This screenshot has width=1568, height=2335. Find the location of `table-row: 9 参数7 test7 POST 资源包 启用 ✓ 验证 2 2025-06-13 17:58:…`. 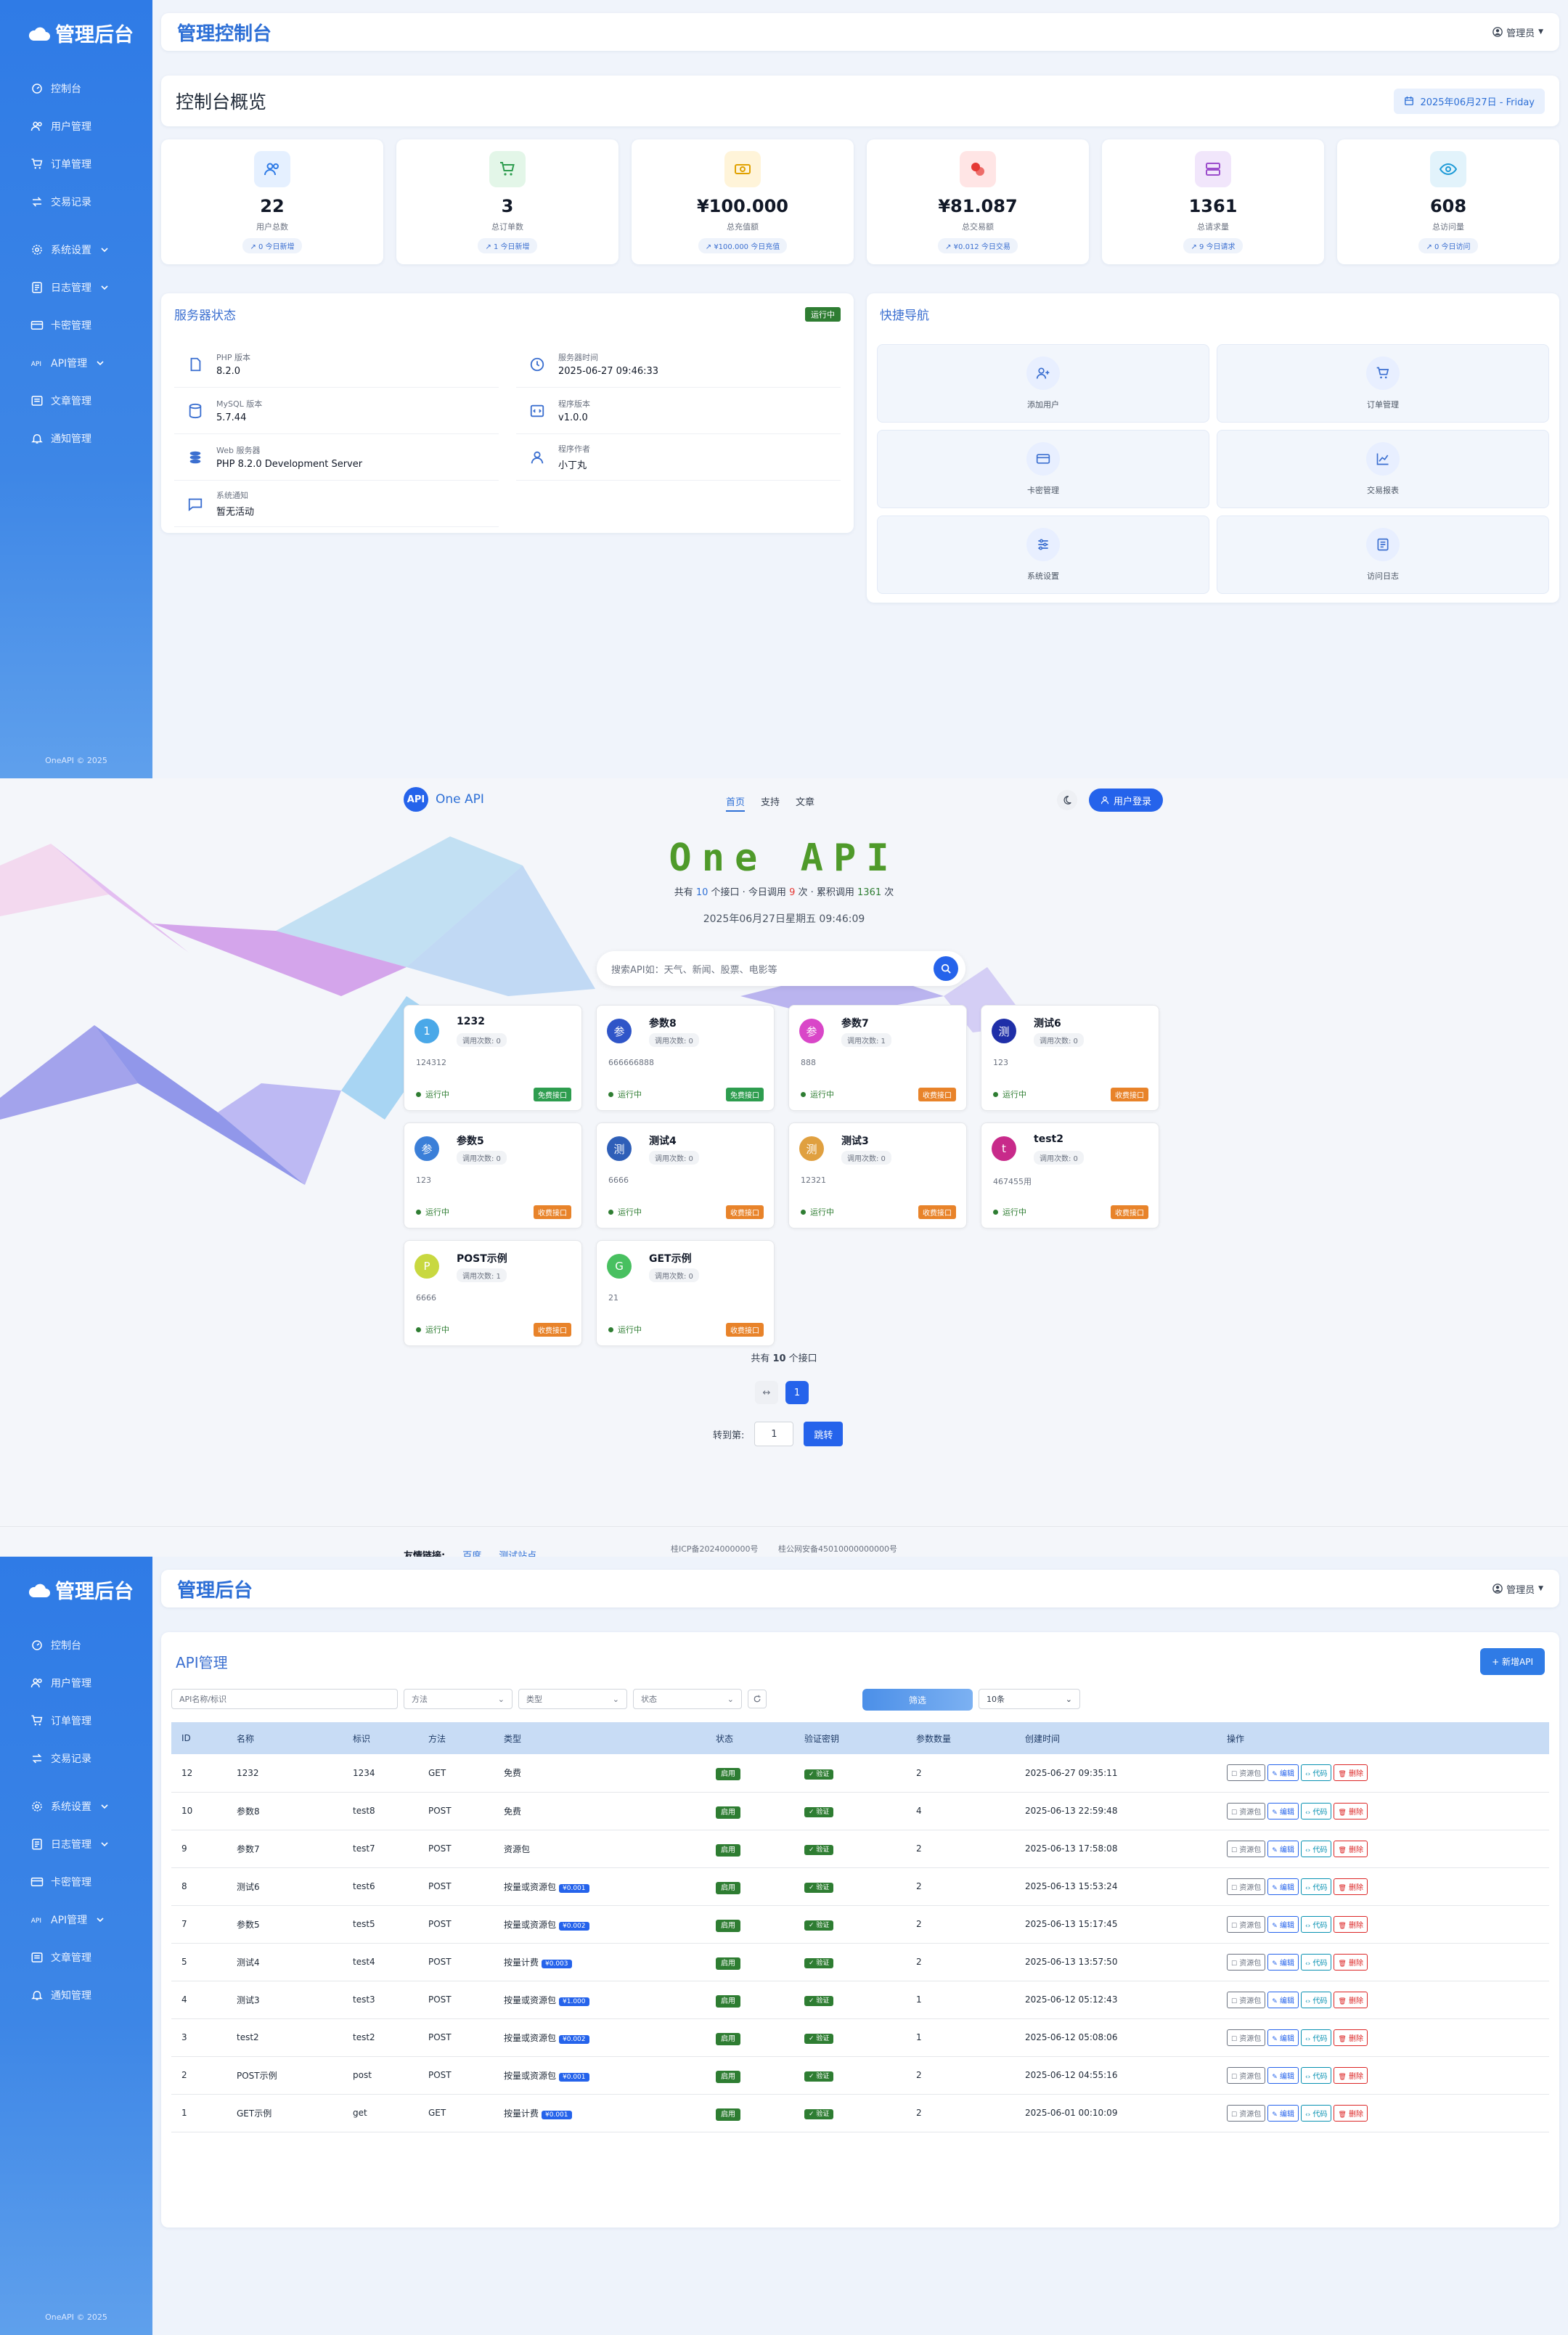

table-row: 9 参数7 test7 POST 资源包 启用 ✓ 验证 2 2025-06-13 17:58:… is located at coordinates (860, 1849).